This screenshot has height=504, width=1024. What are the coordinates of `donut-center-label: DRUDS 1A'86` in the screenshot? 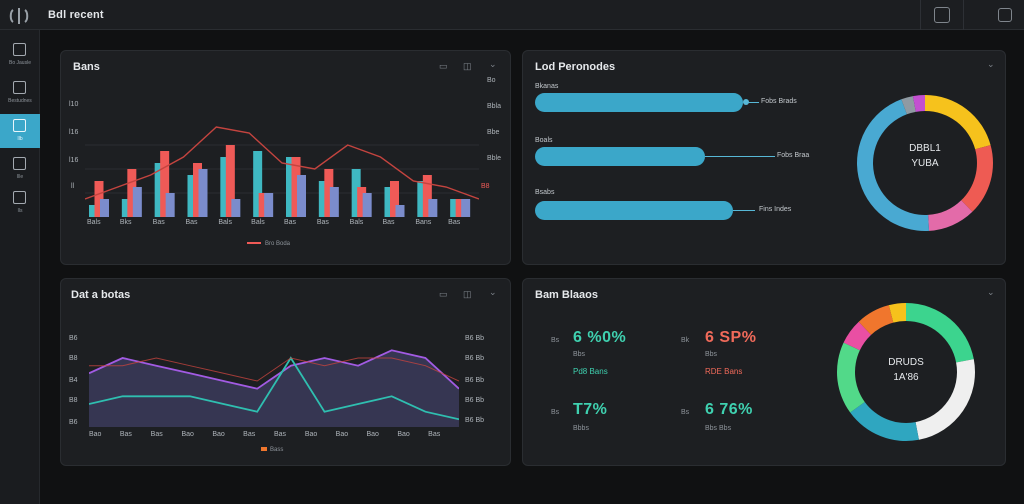 It's located at (906, 370).